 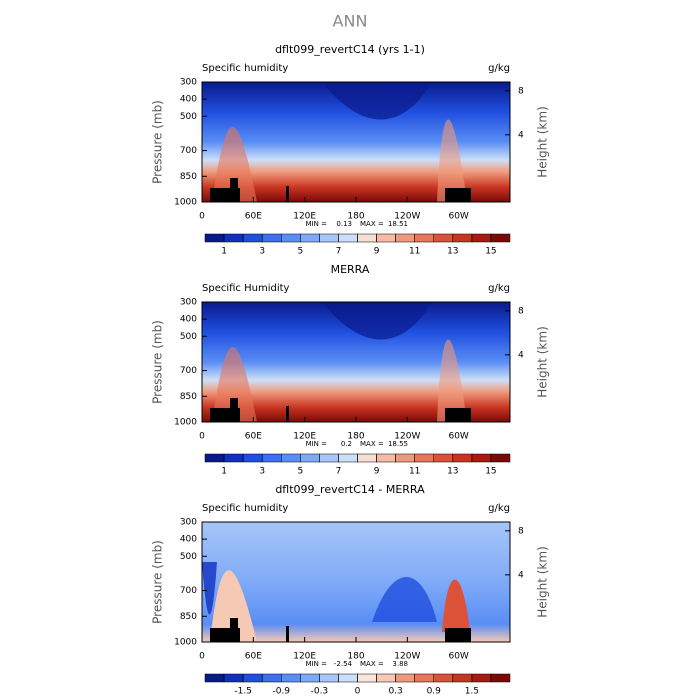 I want to click on panel-title: dflt099_revertC14 (yrs 1-1), so click(x=350, y=49).